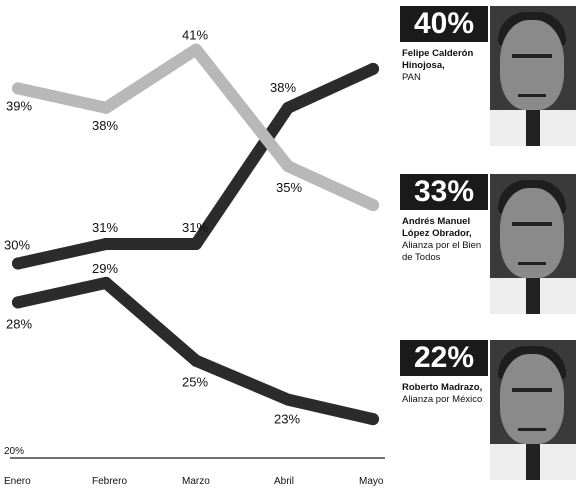 The image size is (576, 496). What do you see at coordinates (533, 244) in the screenshot?
I see `candidate-photo-lopez-obrador` at bounding box center [533, 244].